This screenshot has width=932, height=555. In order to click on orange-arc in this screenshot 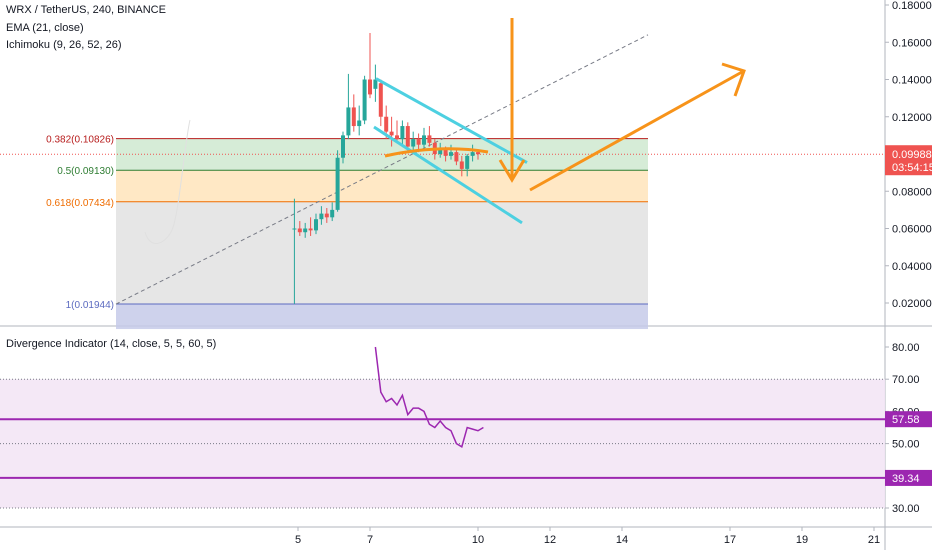, I will do `click(436, 152)`.